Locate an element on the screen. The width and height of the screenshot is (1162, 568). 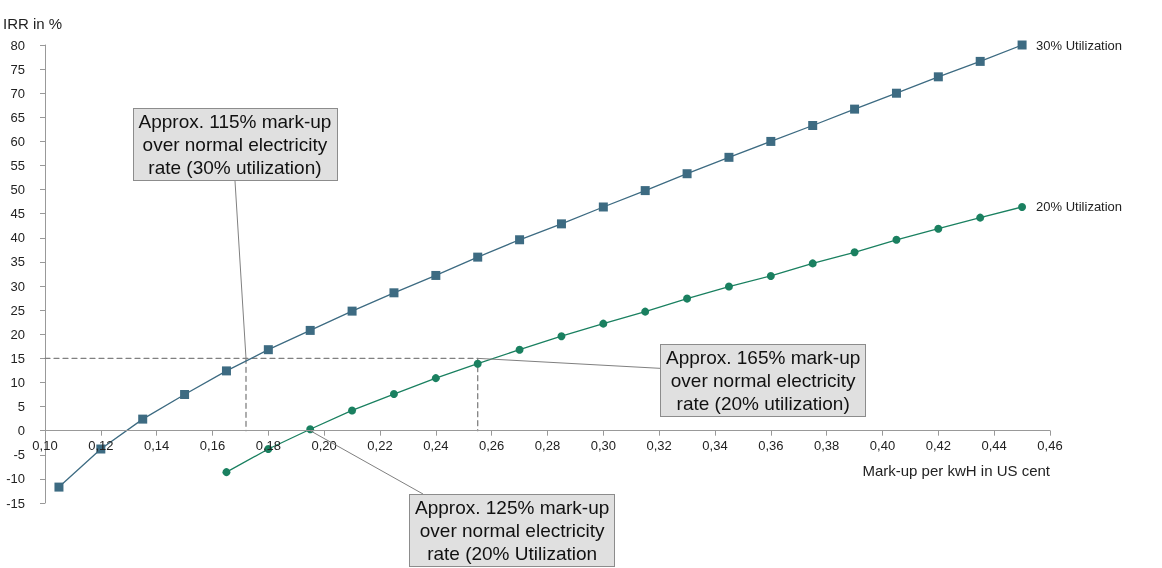
x-tick-label: 0,42 is located at coordinates (938, 445).